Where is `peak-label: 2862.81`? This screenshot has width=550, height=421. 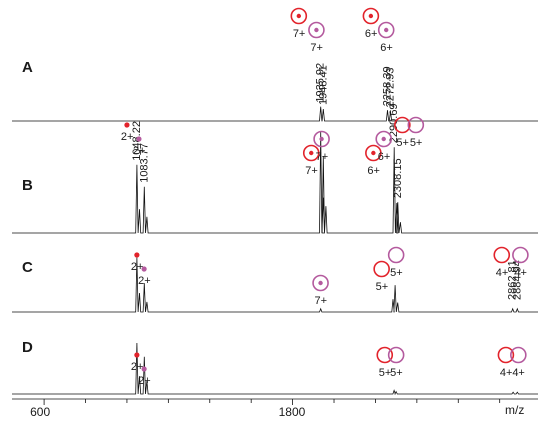 peak-label: 2862.81 is located at coordinates (513, 280).